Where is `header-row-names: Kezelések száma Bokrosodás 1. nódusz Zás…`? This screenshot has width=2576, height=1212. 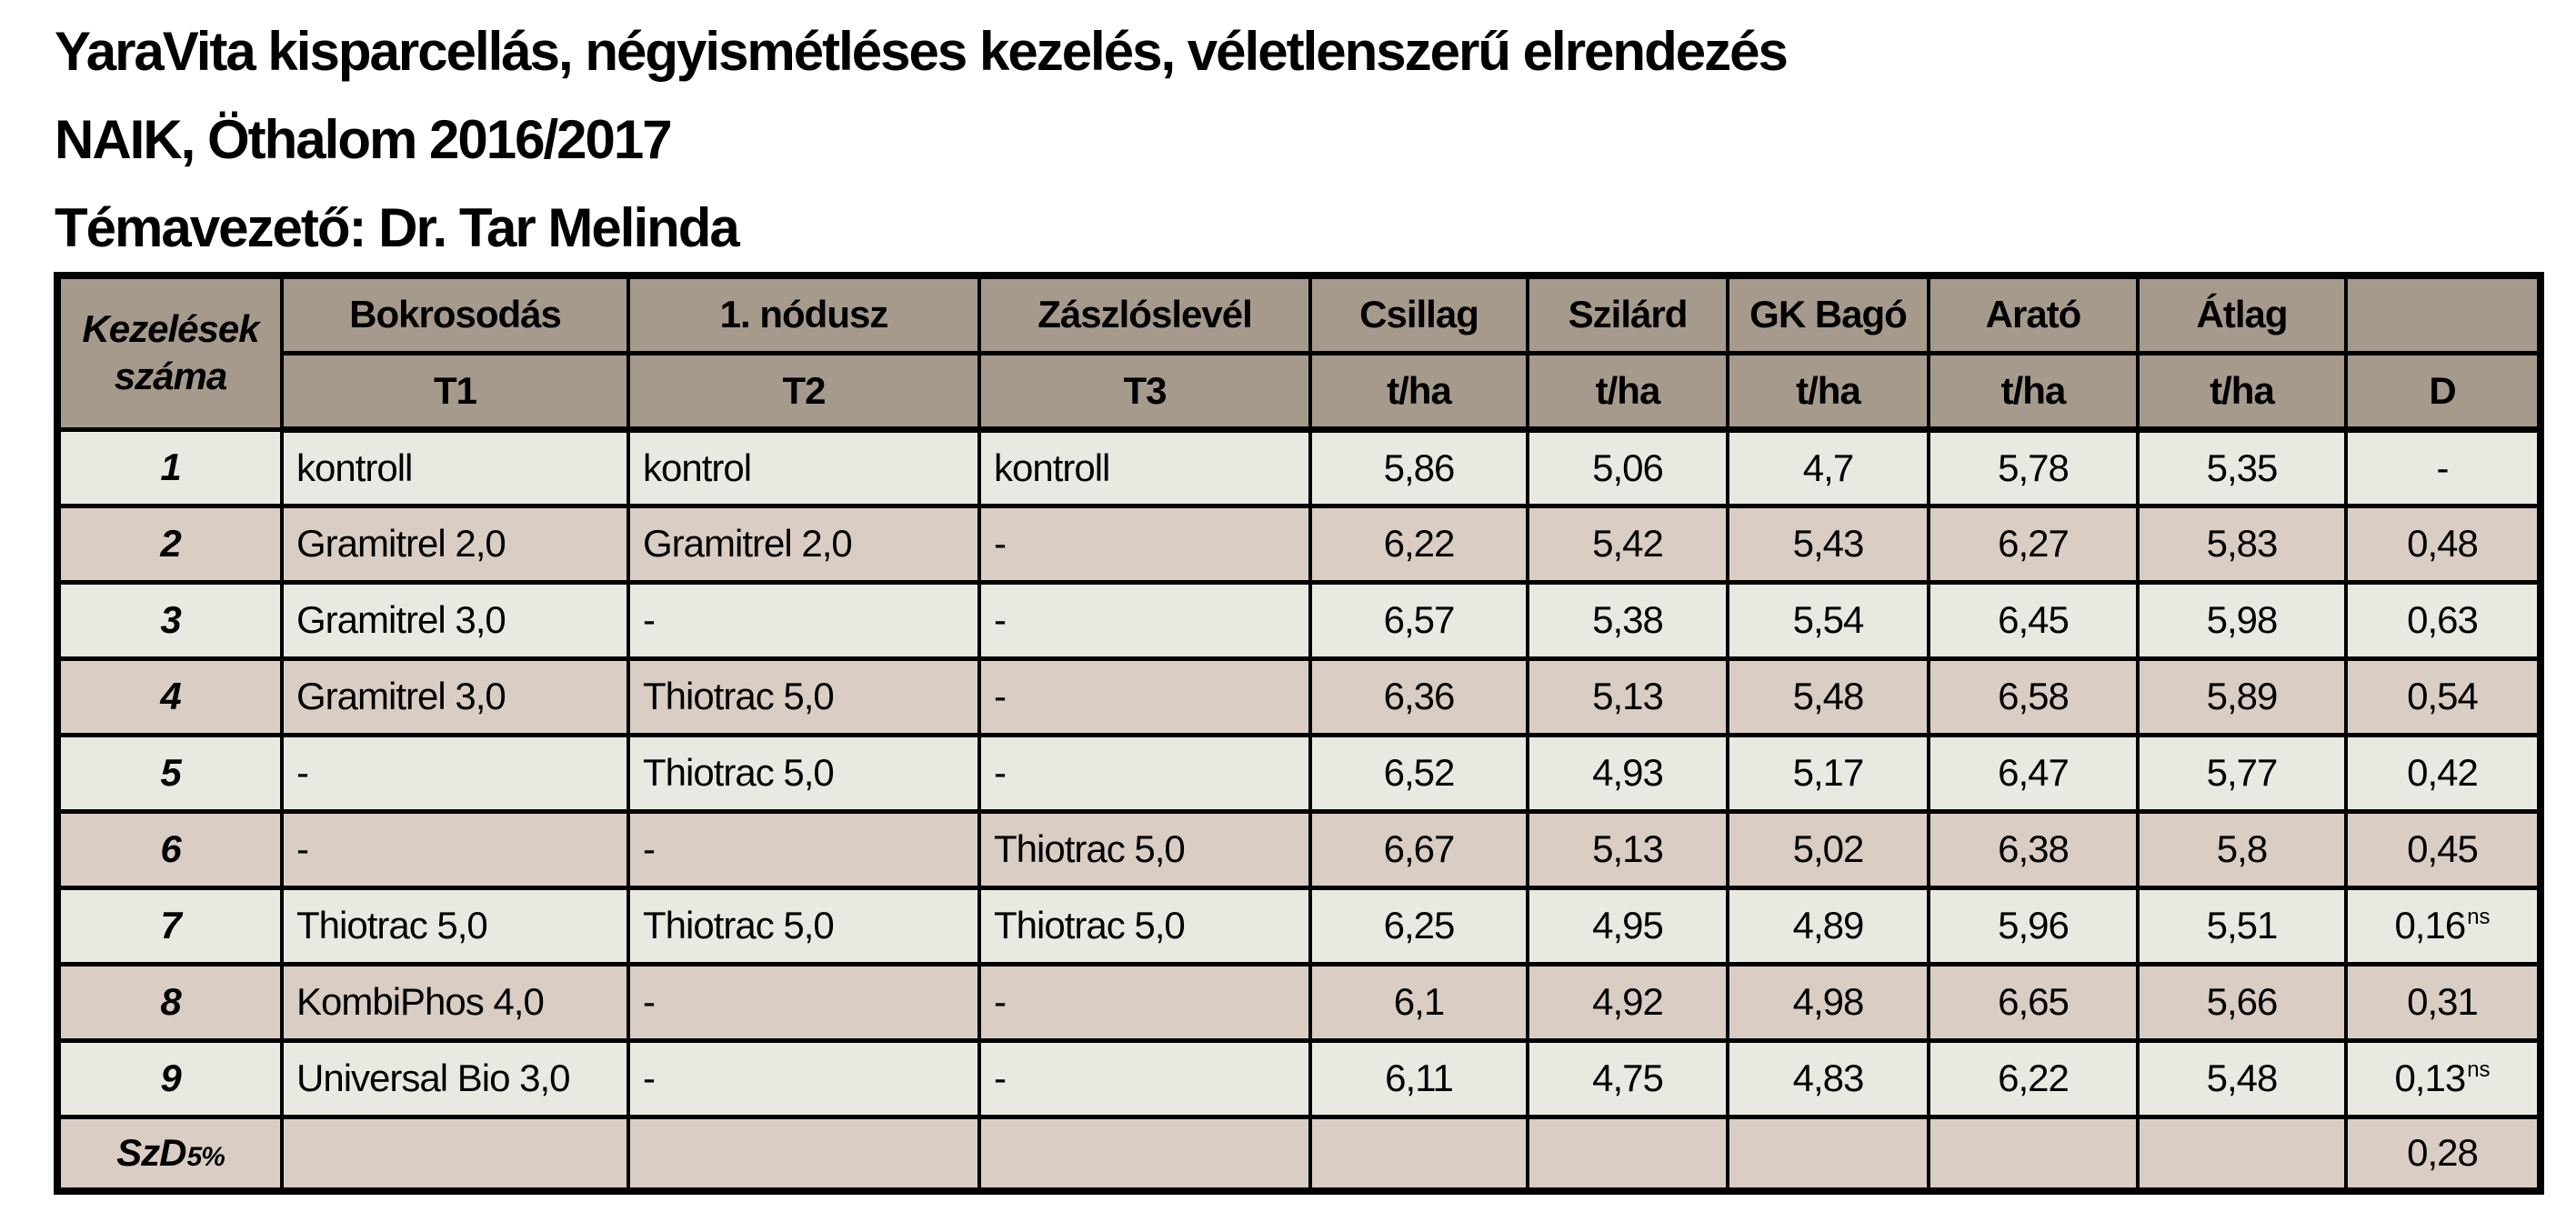
header-row-names: Kezelések száma Bokrosodás 1. nódusz Zás… is located at coordinates (1298, 353).